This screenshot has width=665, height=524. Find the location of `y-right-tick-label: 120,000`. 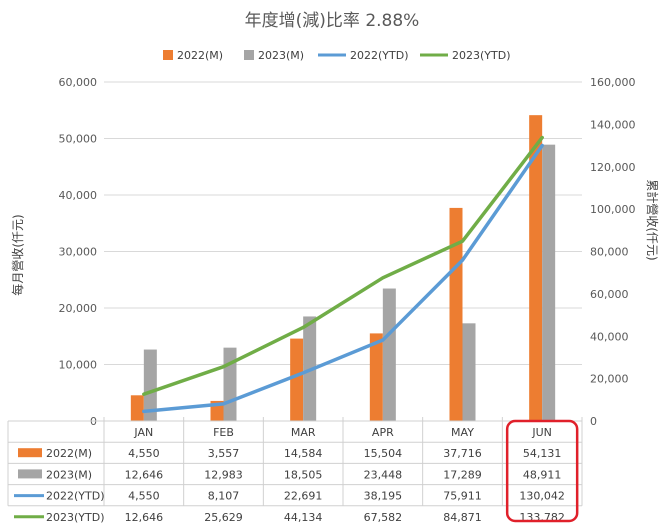

y-right-tick-label: 120,000 is located at coordinates (613, 167).